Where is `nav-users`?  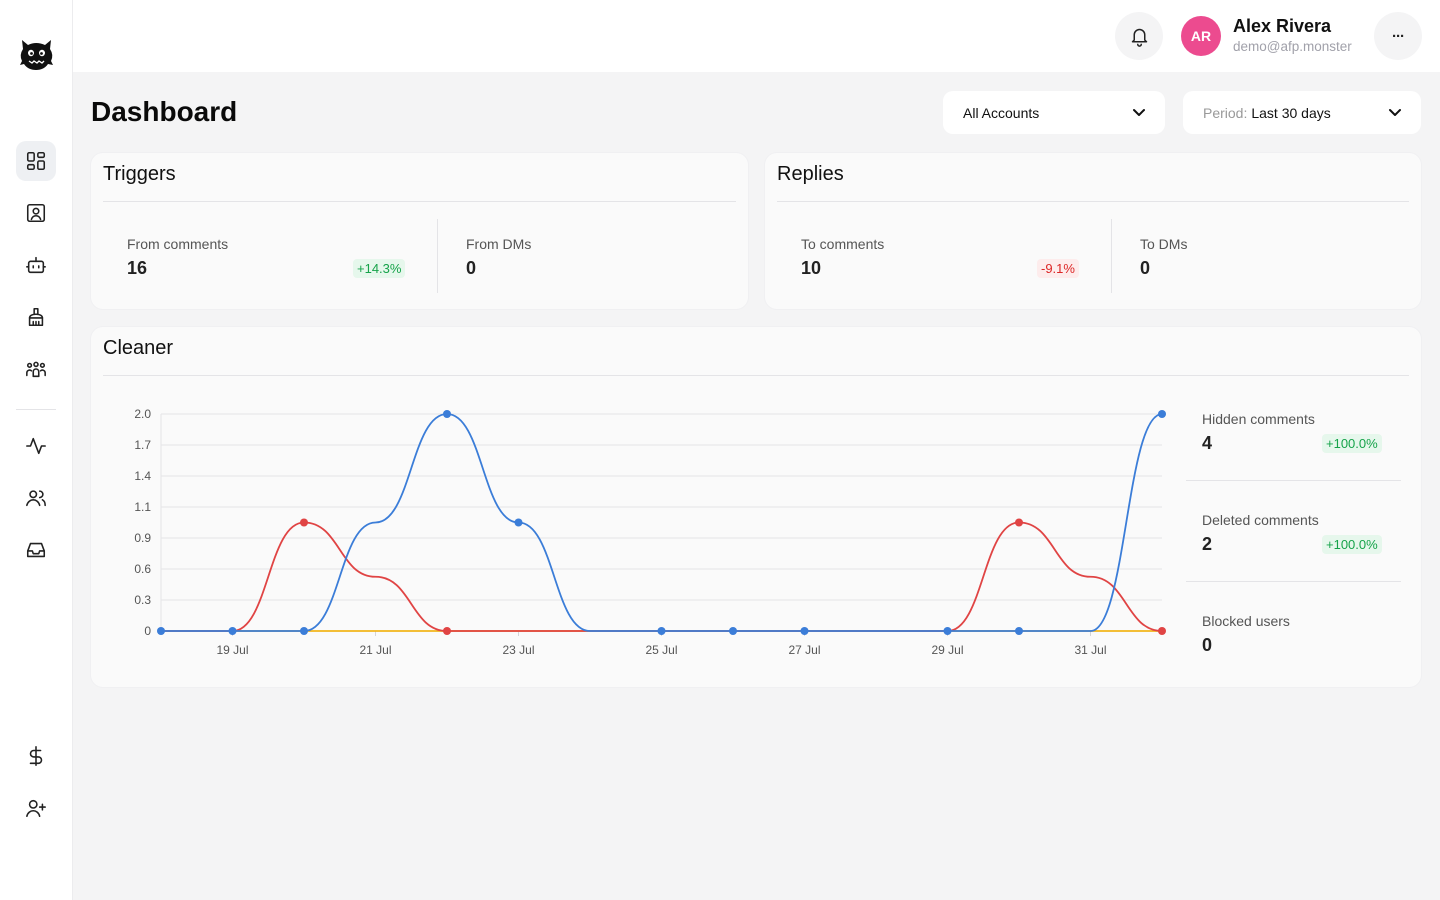
nav-users is located at coordinates (36, 498).